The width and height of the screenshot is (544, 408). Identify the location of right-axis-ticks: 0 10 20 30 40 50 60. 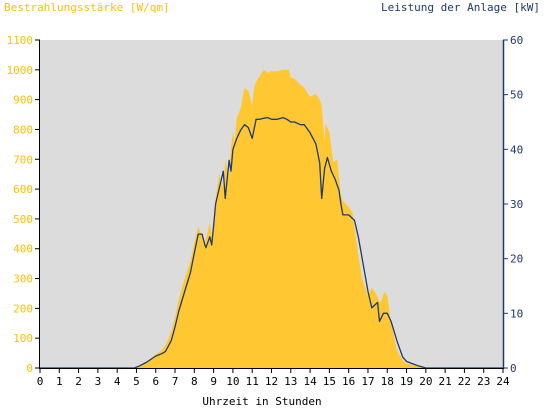
(513, 204).